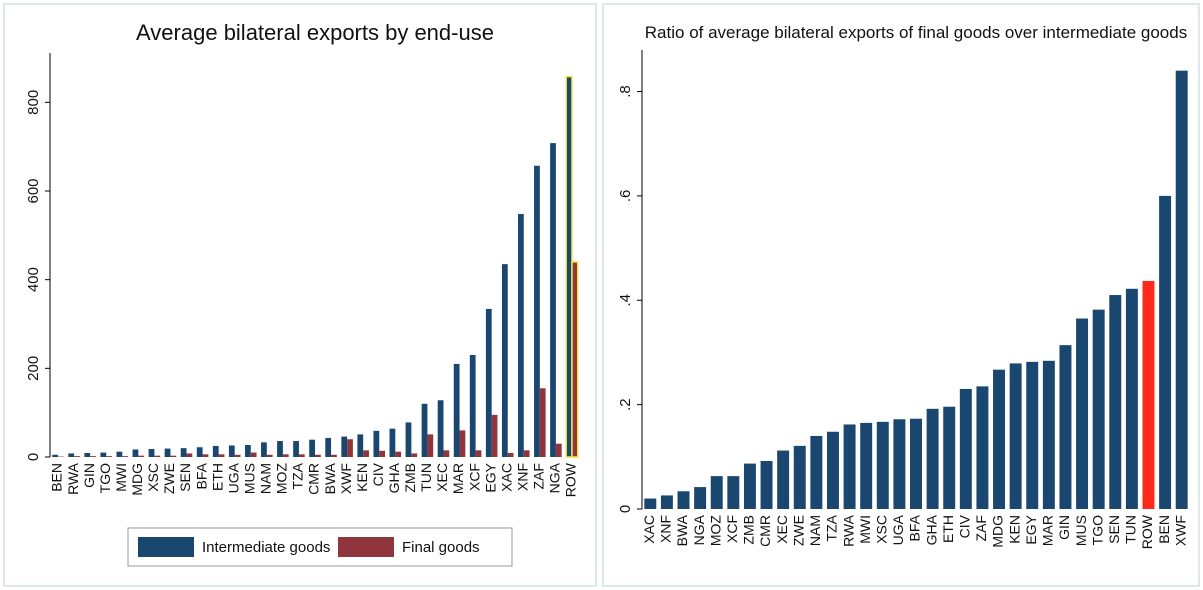  I want to click on x-tick-label: GIN, so click(1064, 527).